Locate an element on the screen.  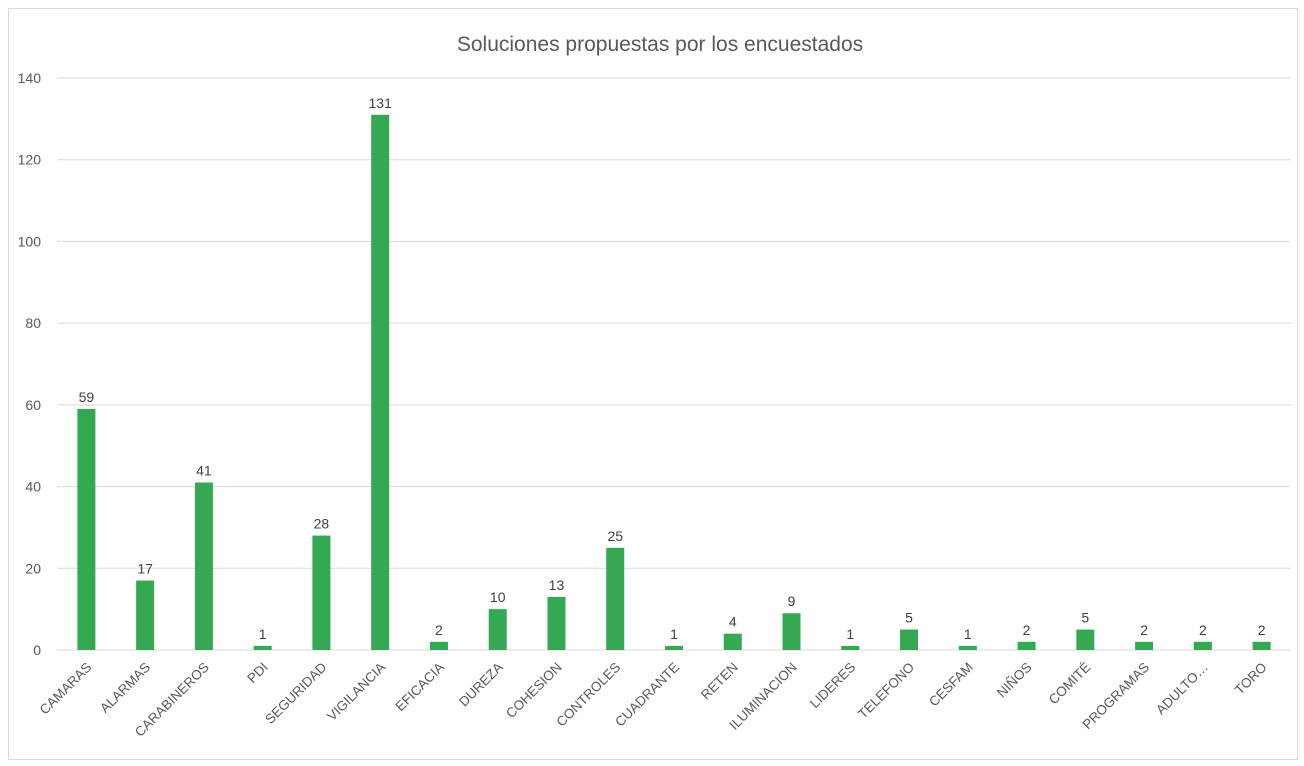
y-tick-label: 60 is located at coordinates (33, 405).